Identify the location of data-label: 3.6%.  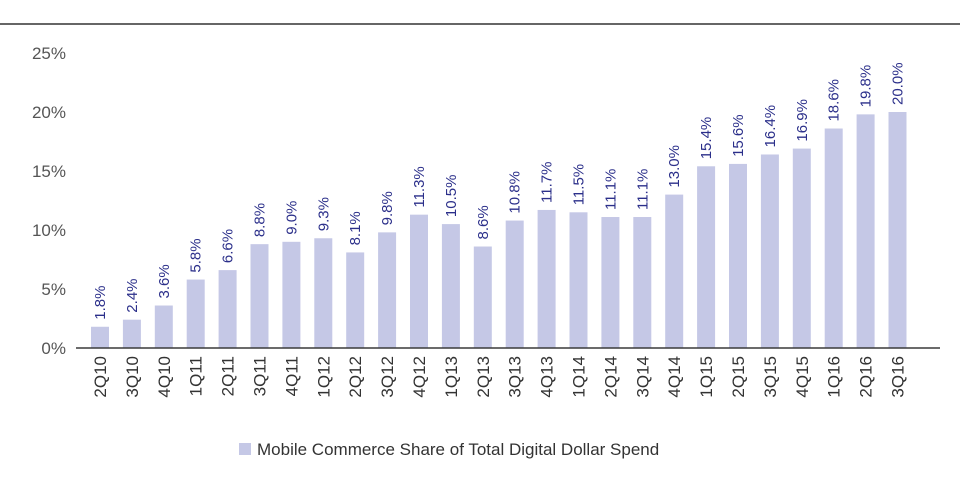
(164, 281).